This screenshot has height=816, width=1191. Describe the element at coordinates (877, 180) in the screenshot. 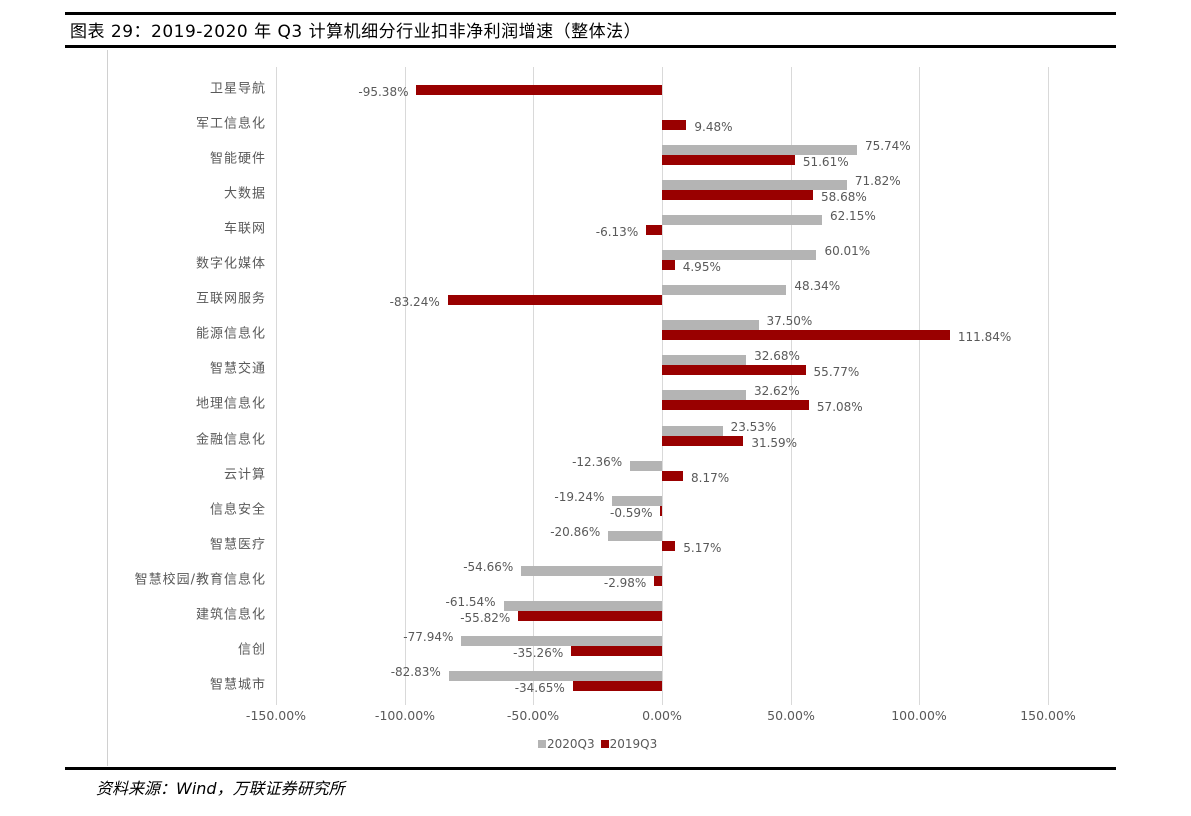

I see `data-label: 71.82%` at that location.